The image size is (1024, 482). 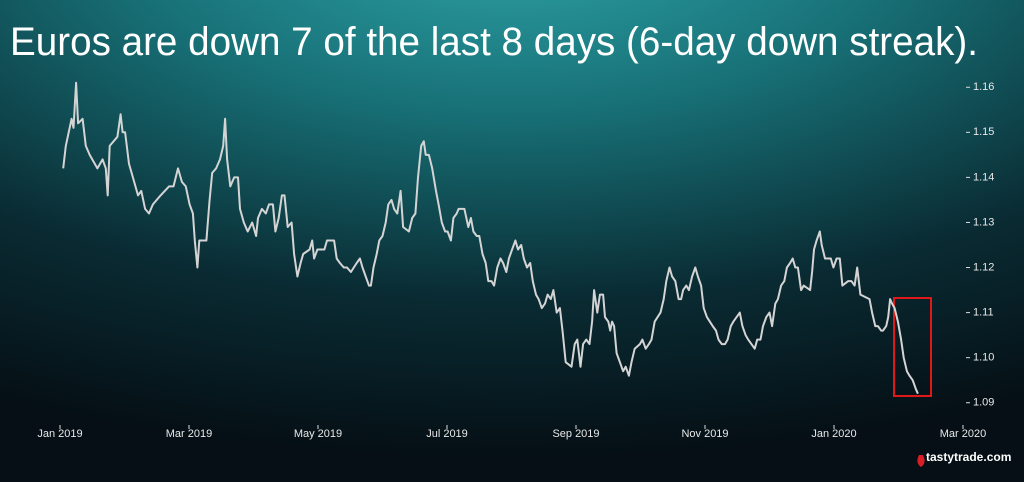 What do you see at coordinates (318, 434) in the screenshot?
I see `x-tick-label: May 2019` at bounding box center [318, 434].